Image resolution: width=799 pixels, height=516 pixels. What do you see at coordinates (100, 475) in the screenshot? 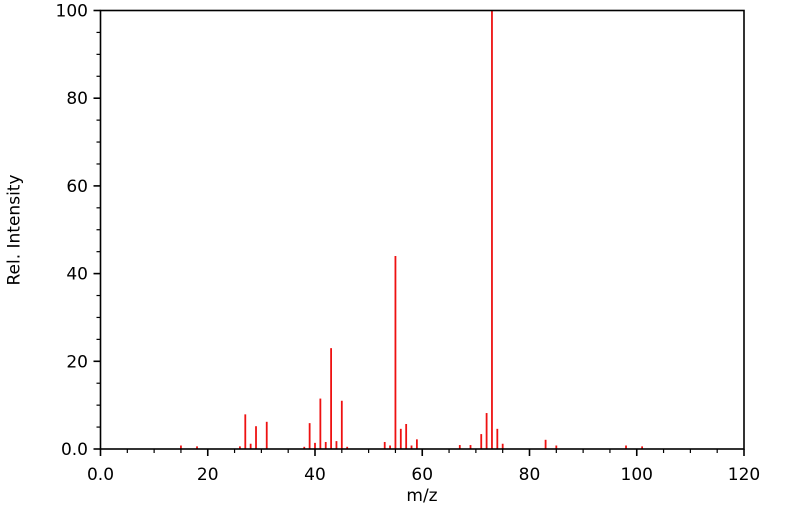
I see `x-tick-label-0: 0.0` at bounding box center [100, 475].